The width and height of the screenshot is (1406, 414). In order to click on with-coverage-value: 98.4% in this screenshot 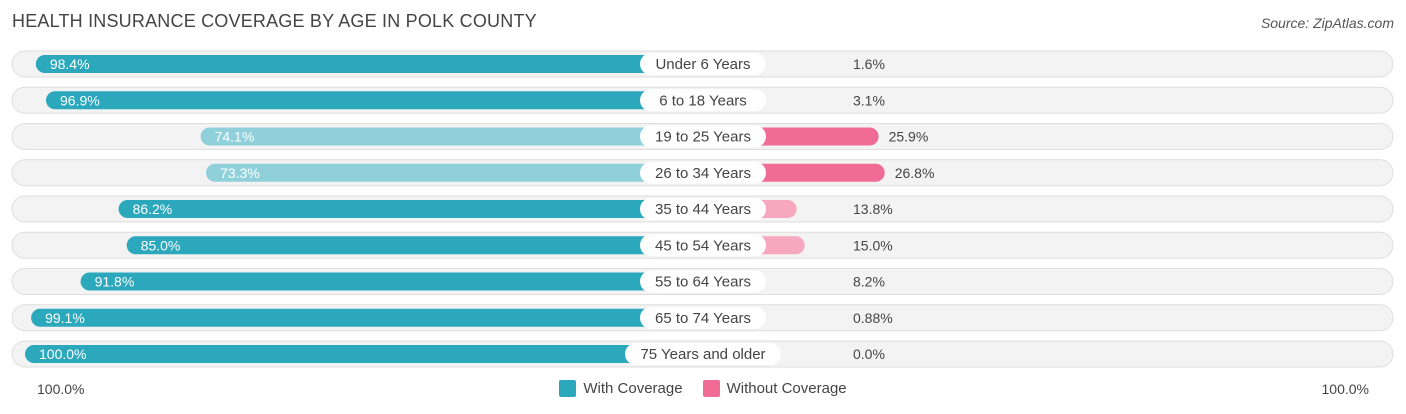, I will do `click(70, 64)`.